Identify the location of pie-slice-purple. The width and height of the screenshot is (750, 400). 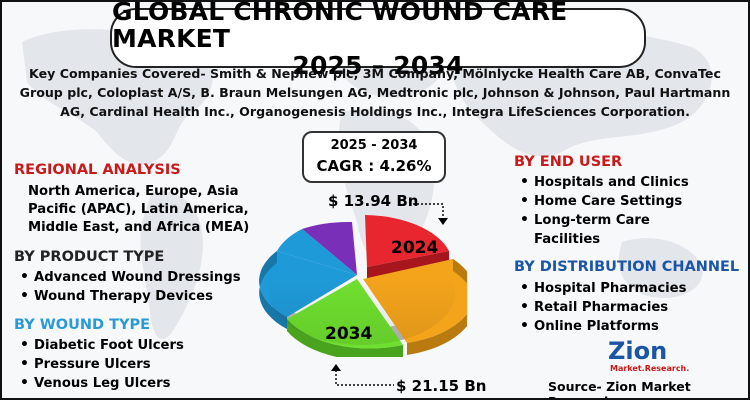
(329, 248).